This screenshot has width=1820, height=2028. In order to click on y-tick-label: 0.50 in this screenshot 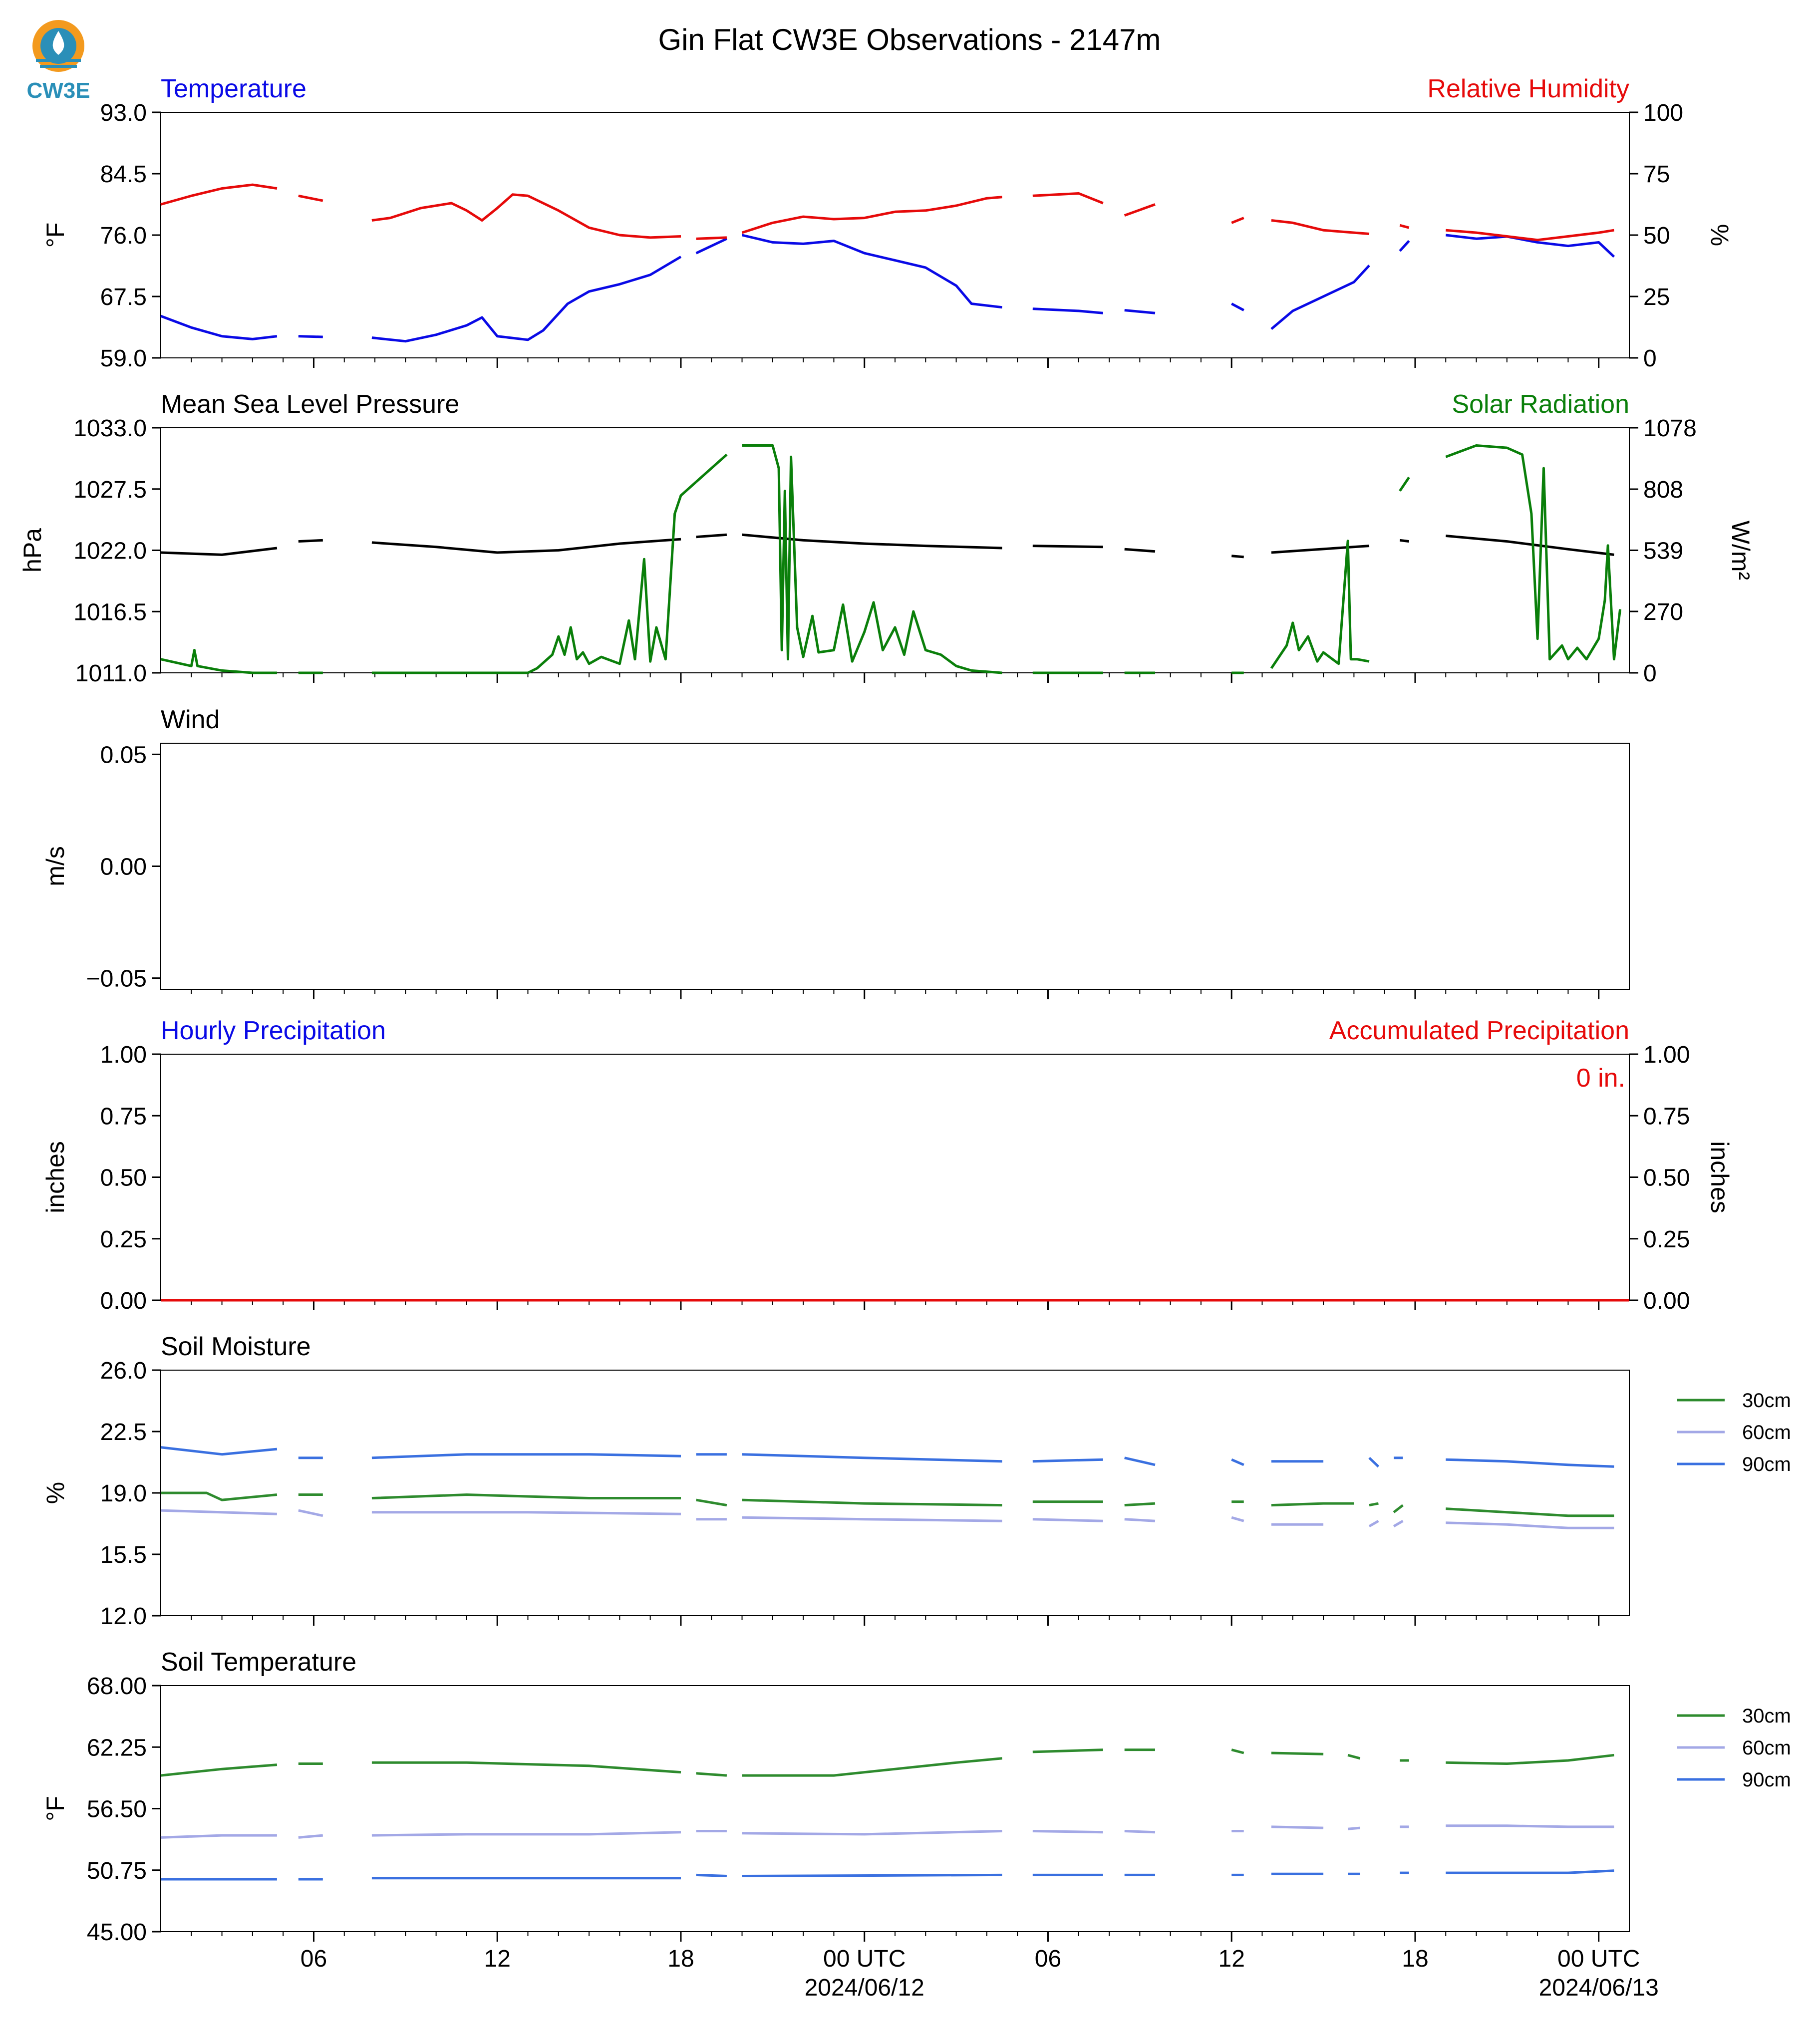, I will do `click(123, 1178)`.